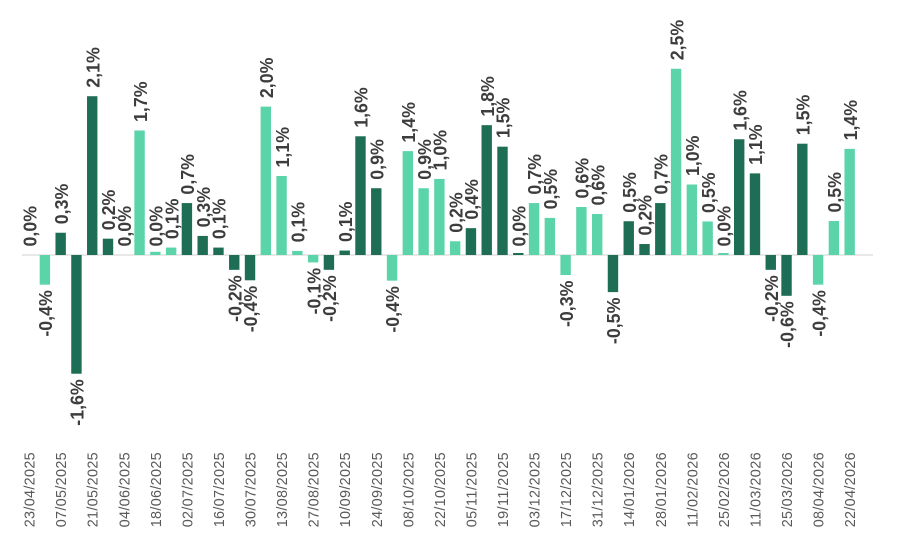  Describe the element at coordinates (441, 489) in the screenshot. I see `svg-text: 22/10/2025` at that location.